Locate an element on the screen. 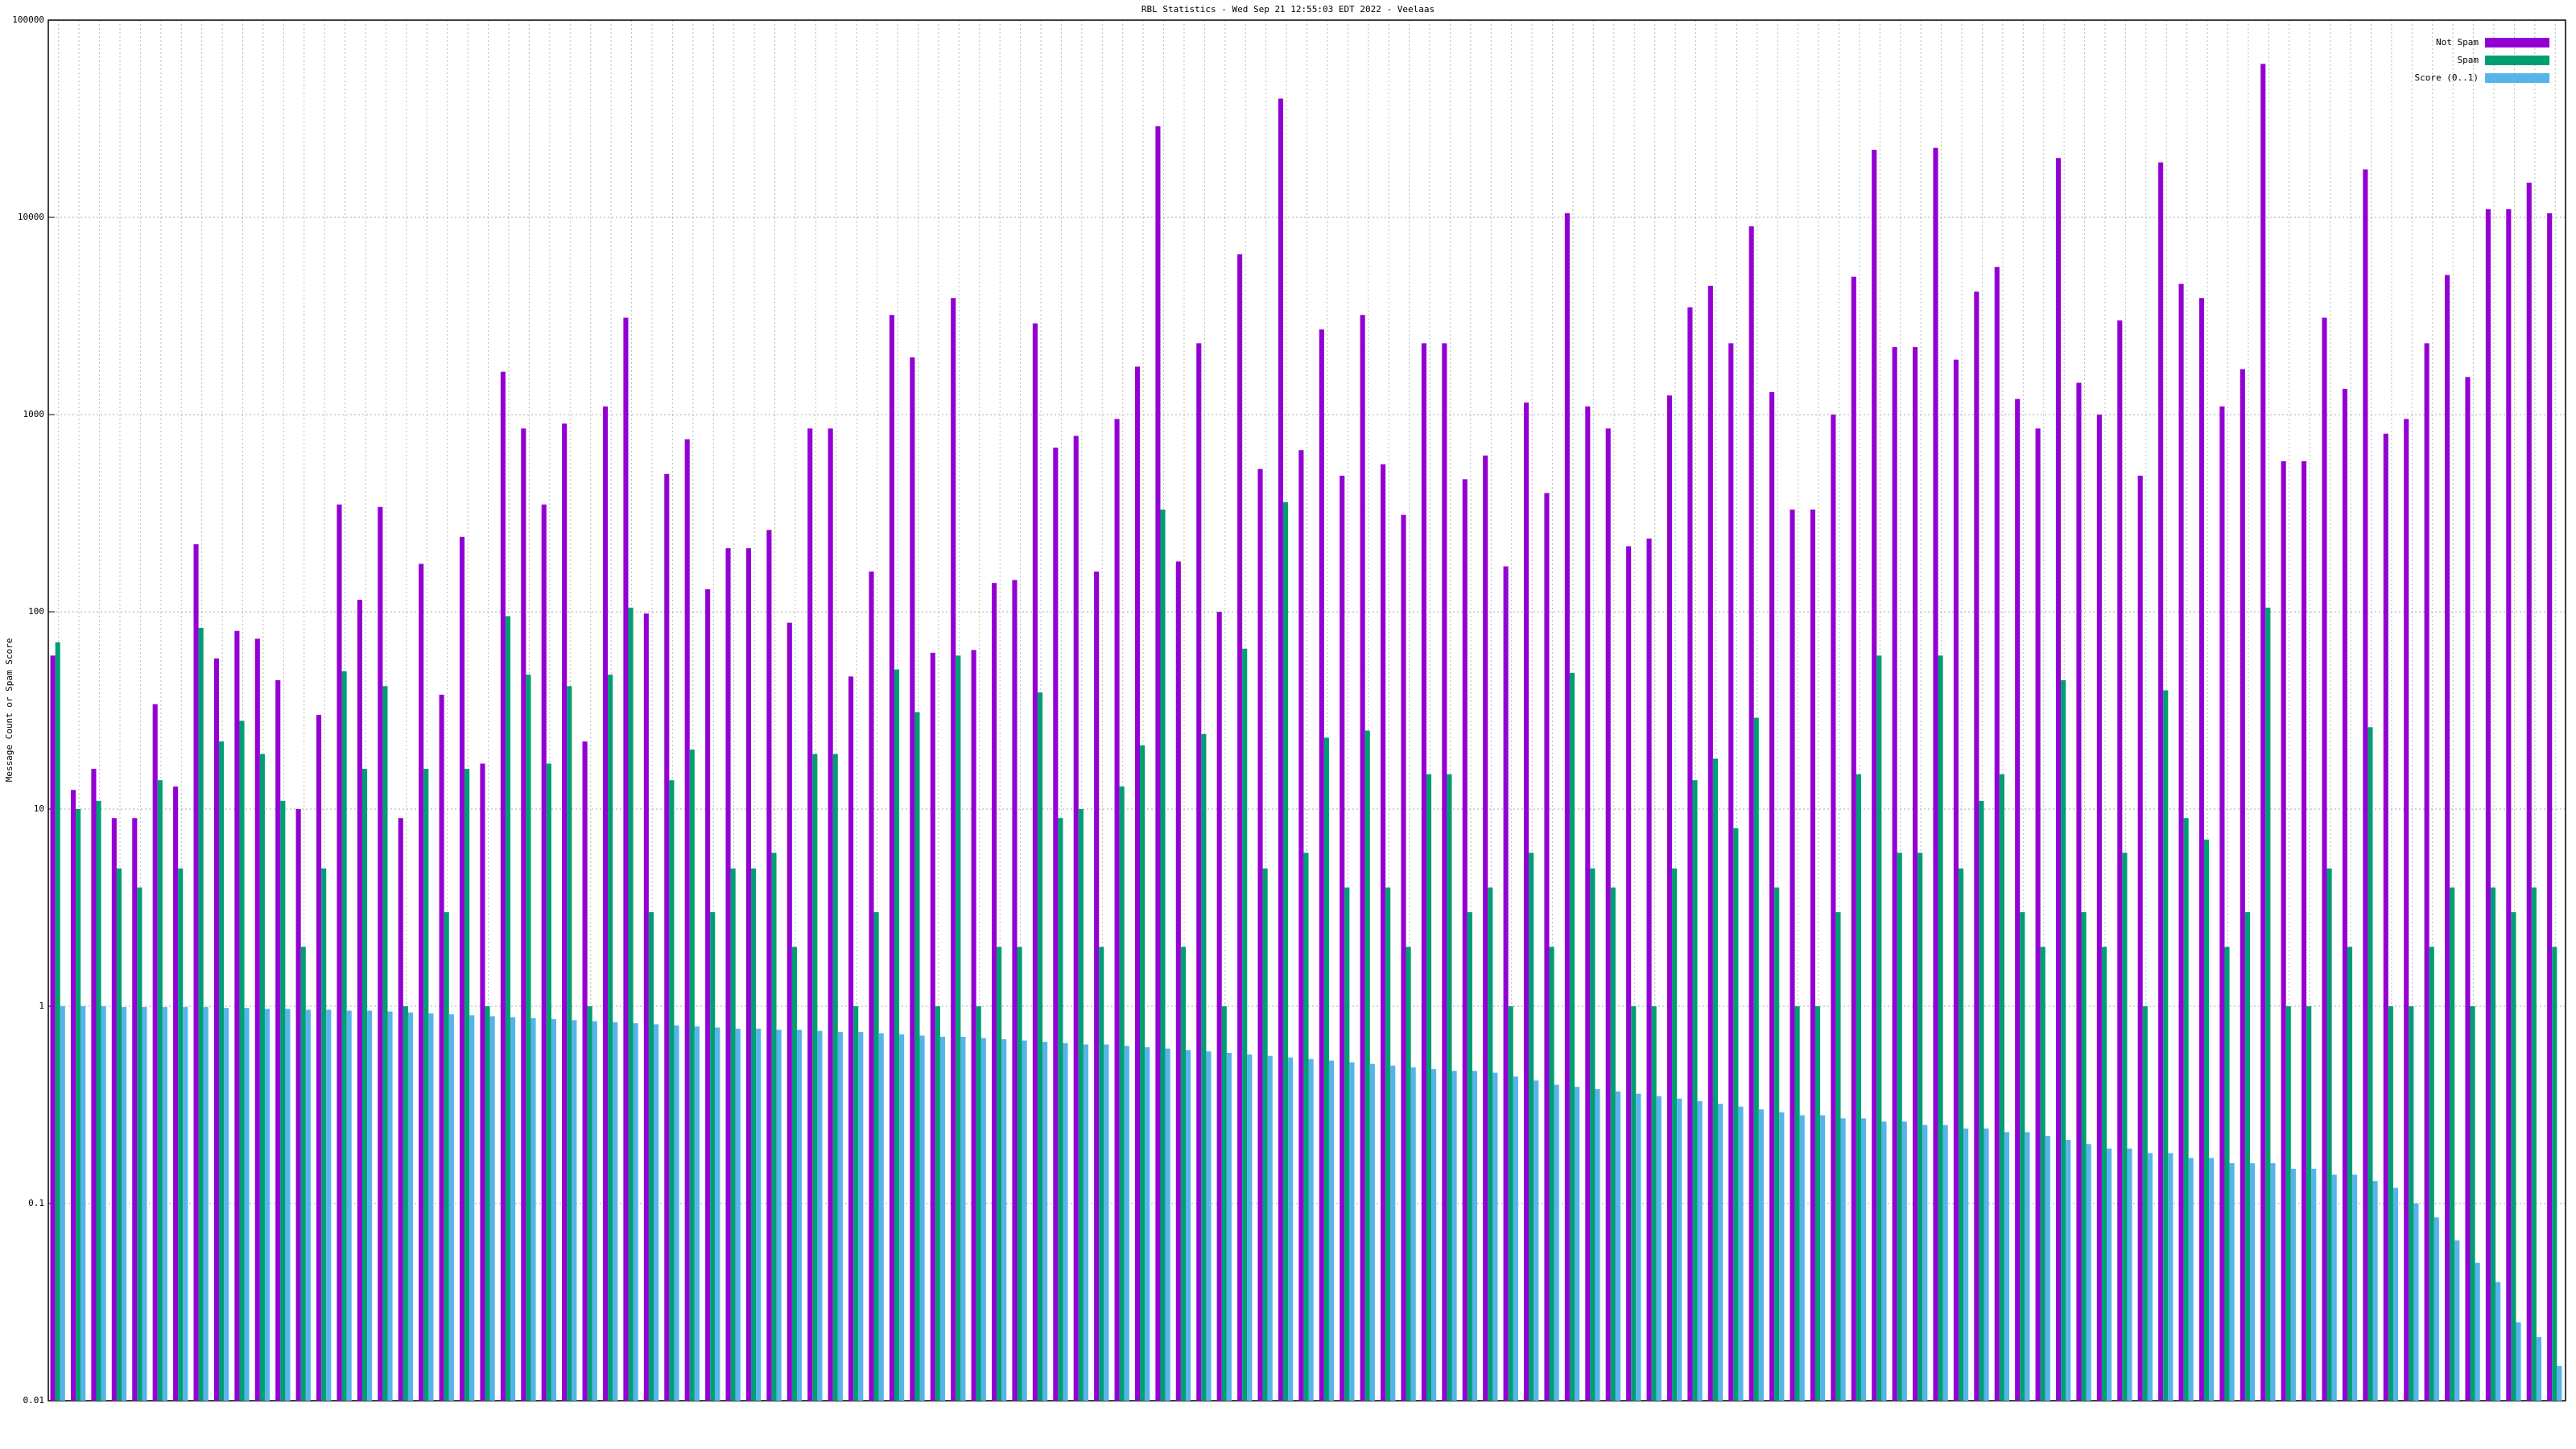  legend-label: Spam is located at coordinates (2468, 60).